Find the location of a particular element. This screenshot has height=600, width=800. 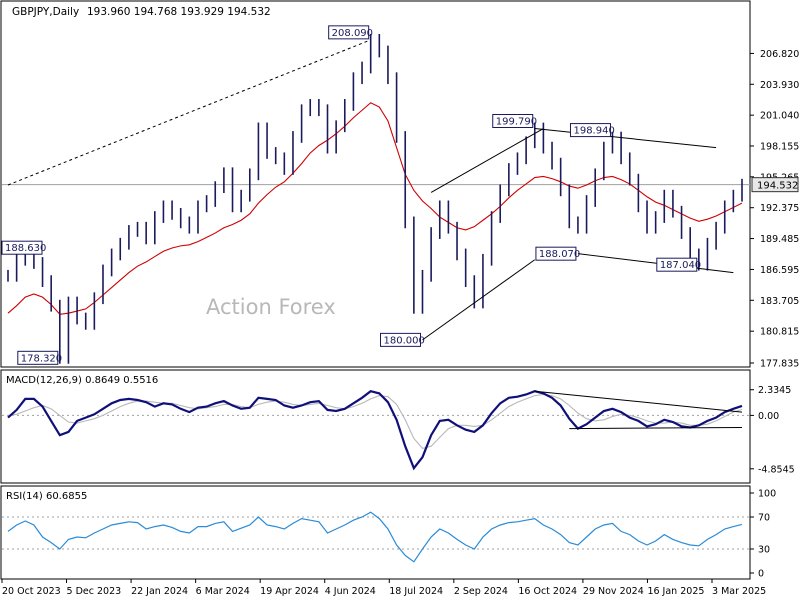

current-price-tag is located at coordinates (775, 185).